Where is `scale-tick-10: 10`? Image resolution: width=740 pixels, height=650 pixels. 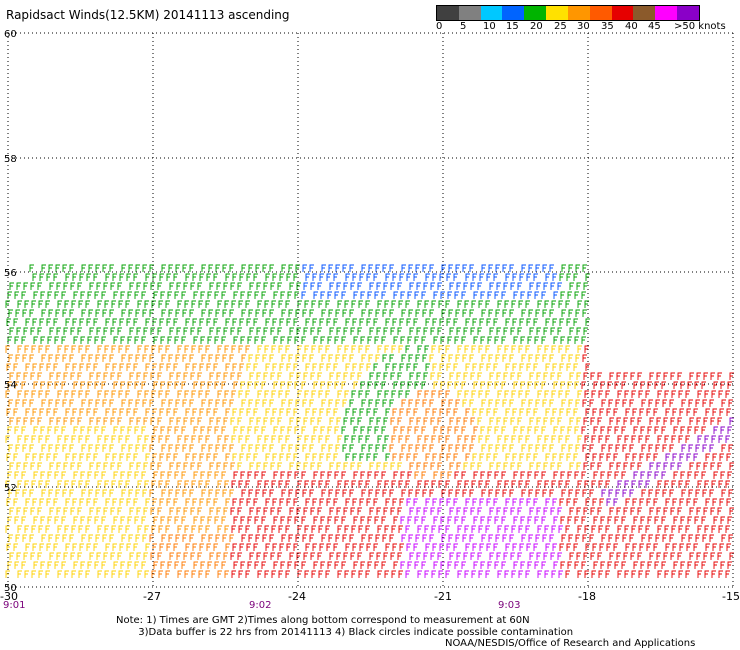 scale-tick-10: 10 is located at coordinates (489, 26).